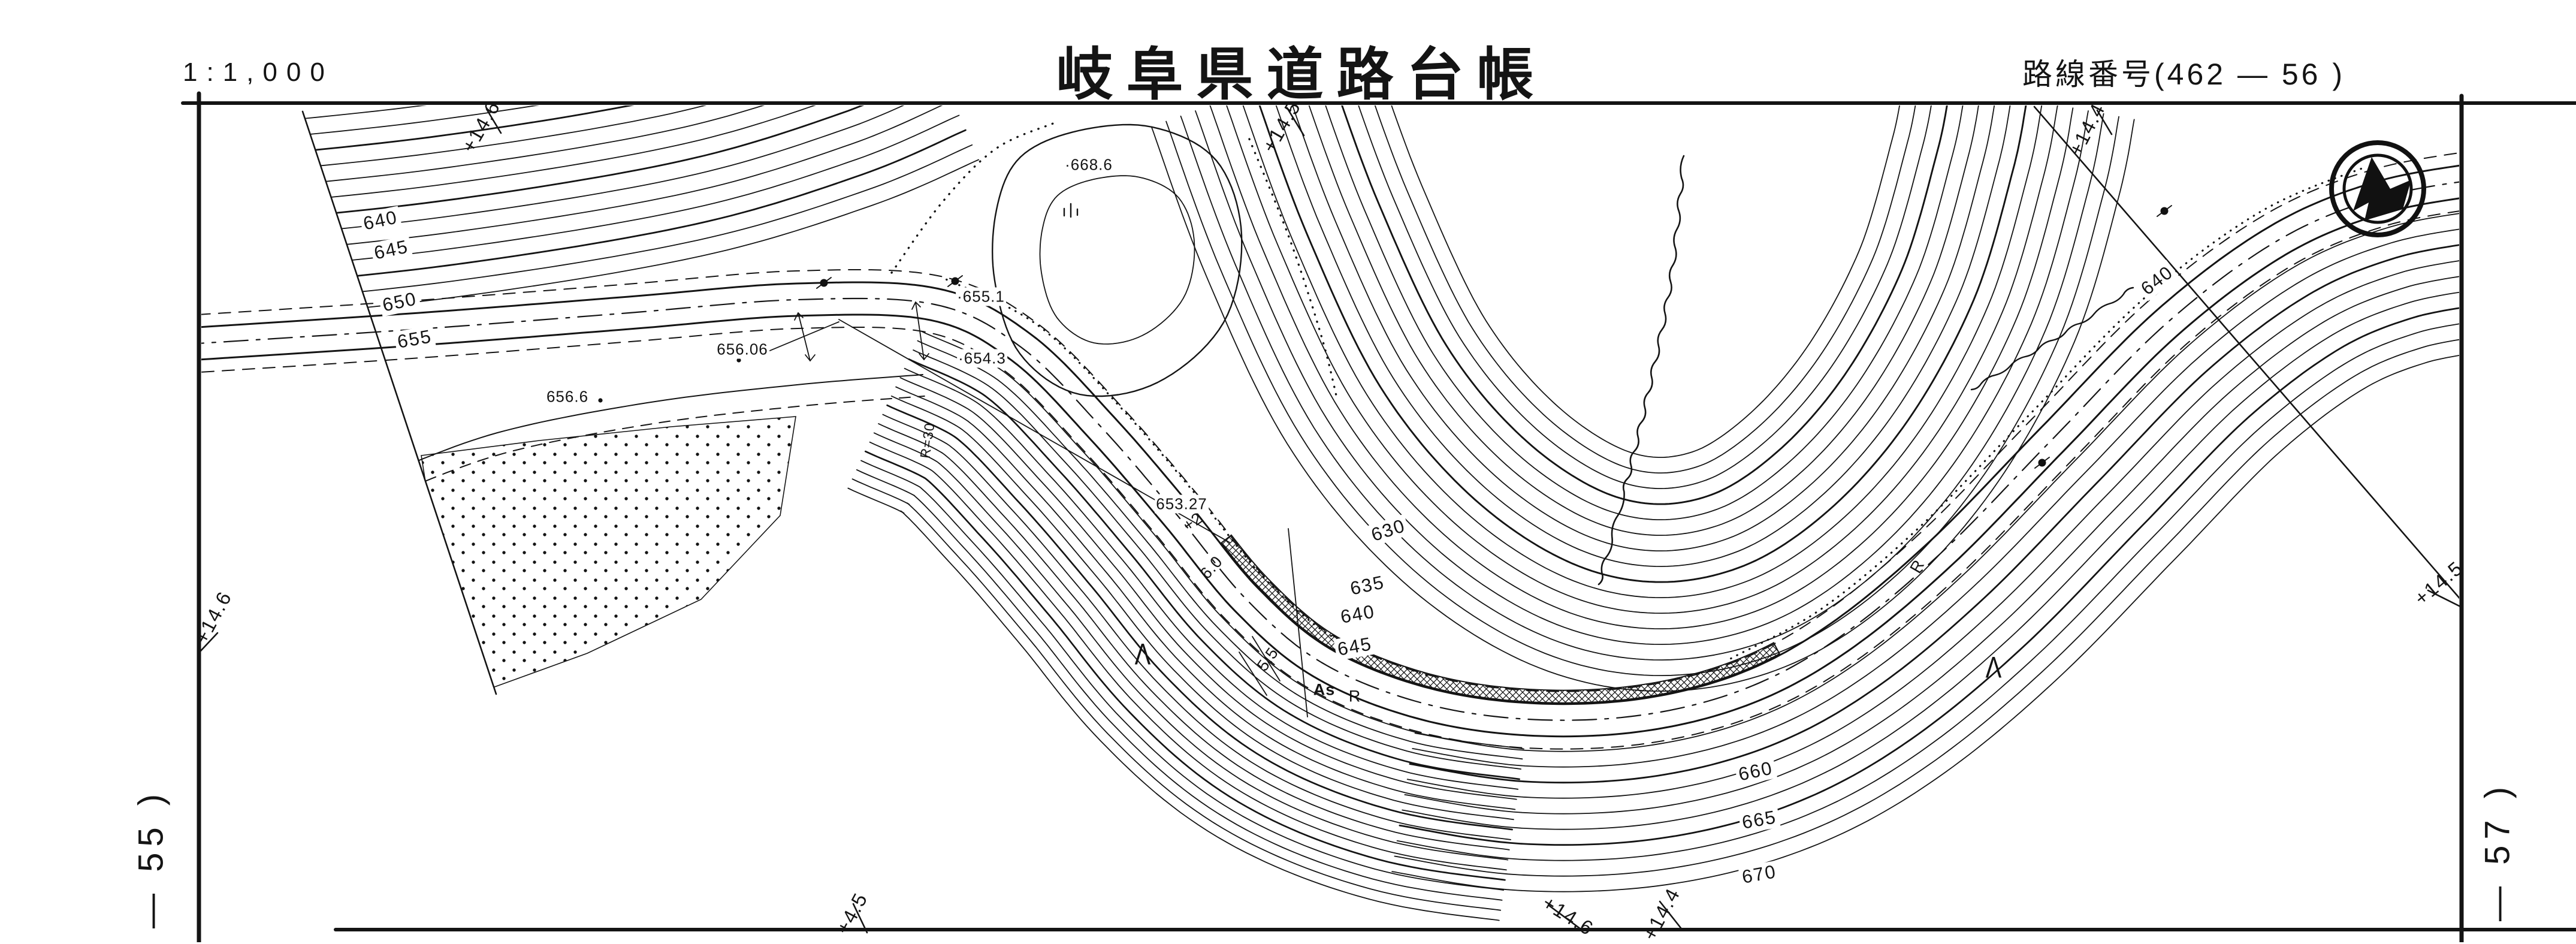  What do you see at coordinates (1760, 820) in the screenshot?
I see `contour-elevation-label: 665` at bounding box center [1760, 820].